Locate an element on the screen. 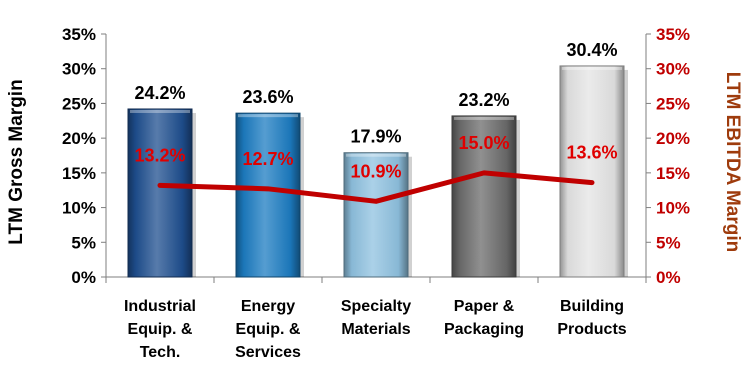  category-label: Industrial Equip. & Tech. is located at coordinates (160, 329).